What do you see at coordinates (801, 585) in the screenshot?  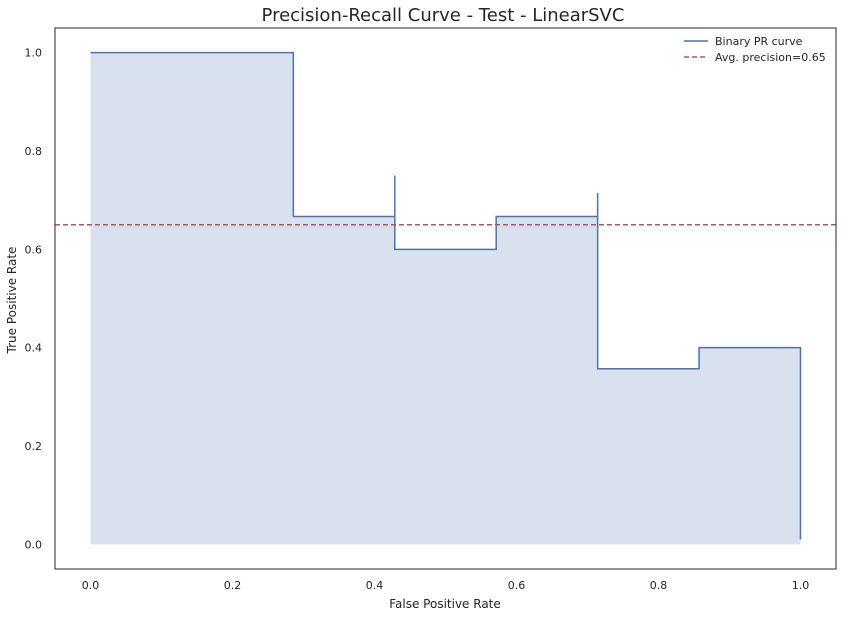 I see `x-tick-label: 1.0` at bounding box center [801, 585].